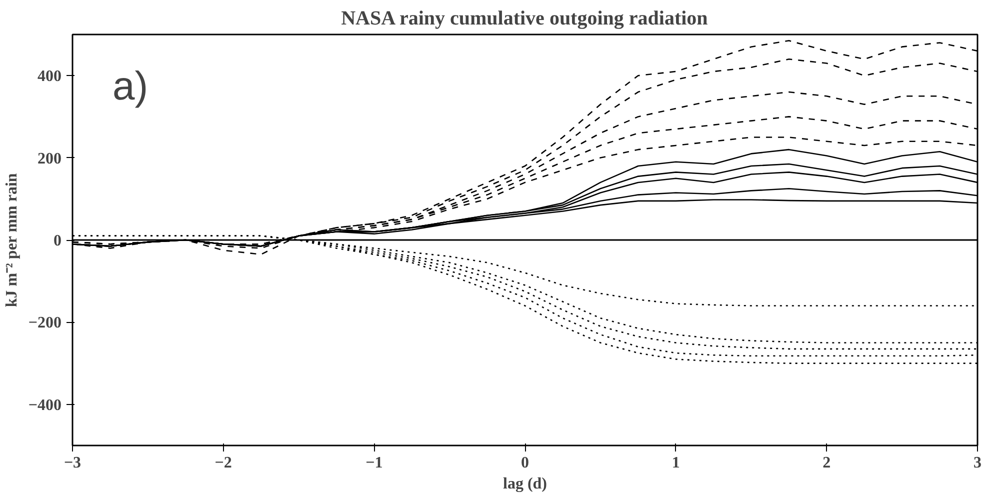  I want to click on y-tick-label: −400, so click(45, 405).